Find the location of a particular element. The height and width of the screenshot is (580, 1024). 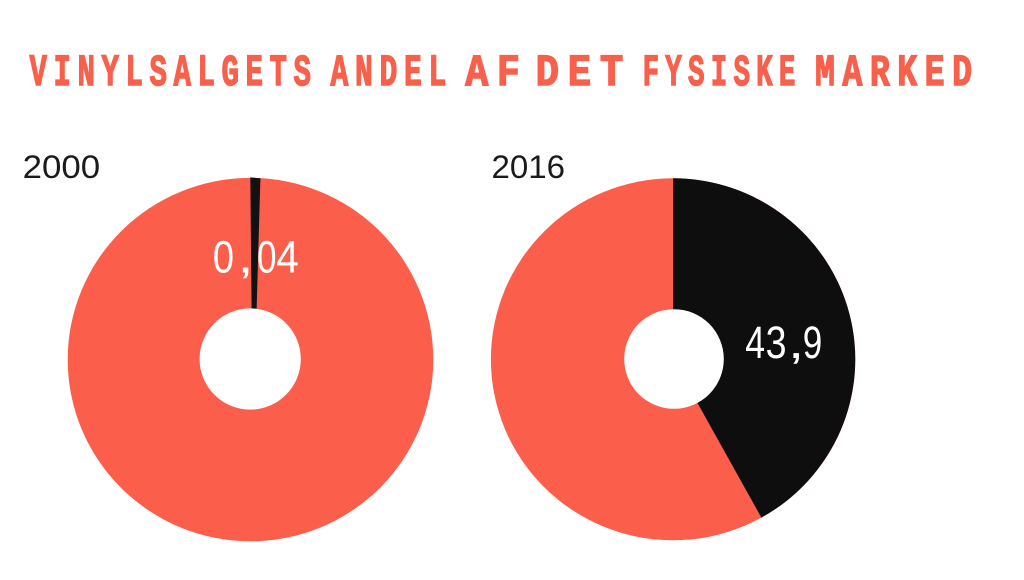

svg-text: 0,04 is located at coordinates (256, 257).